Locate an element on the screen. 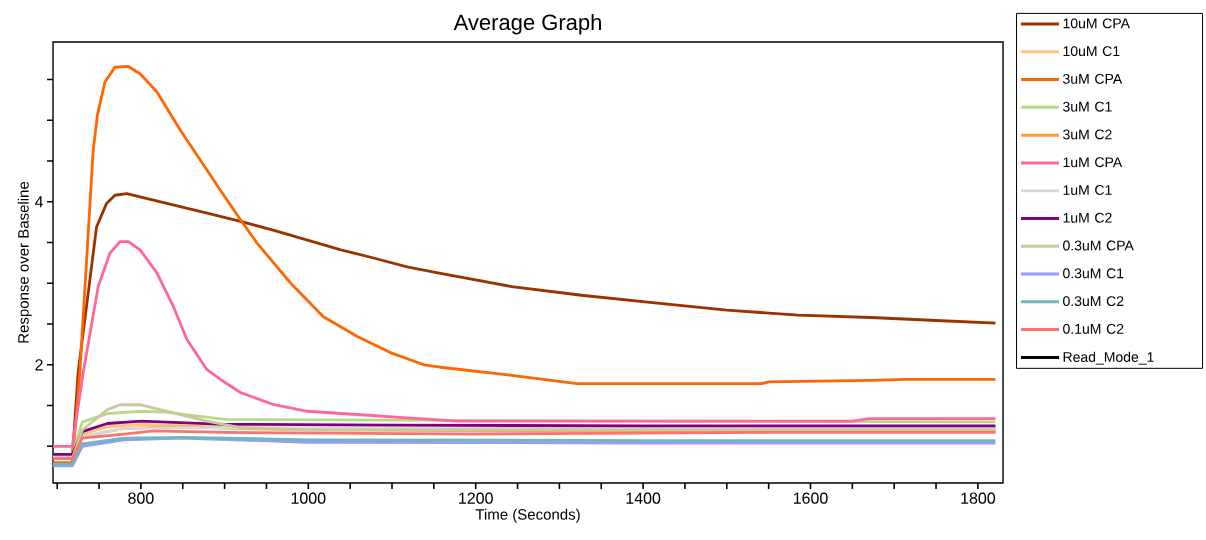 The width and height of the screenshot is (1206, 540). x-tick-label: 1000 is located at coordinates (308, 498).